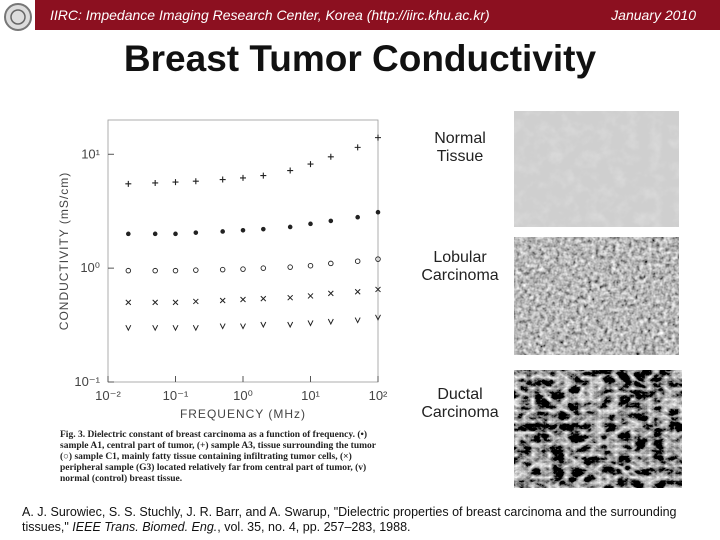 Image resolution: width=720 pixels, height=540 pixels. I want to click on image-label: Normal Tissue, so click(460, 147).